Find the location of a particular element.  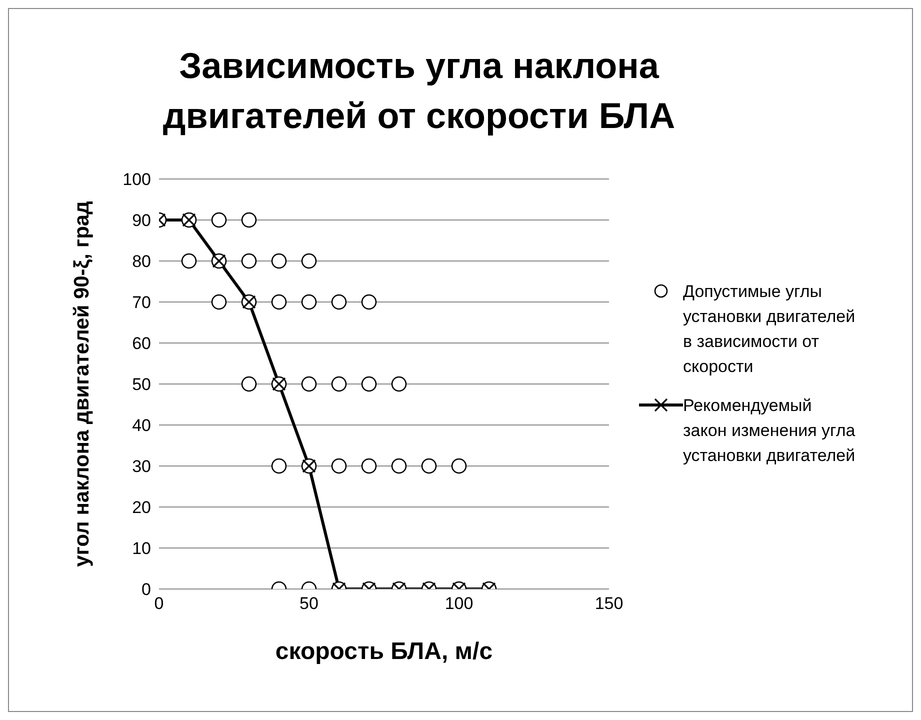

y-tick-label: 0 is located at coordinates (146, 590).